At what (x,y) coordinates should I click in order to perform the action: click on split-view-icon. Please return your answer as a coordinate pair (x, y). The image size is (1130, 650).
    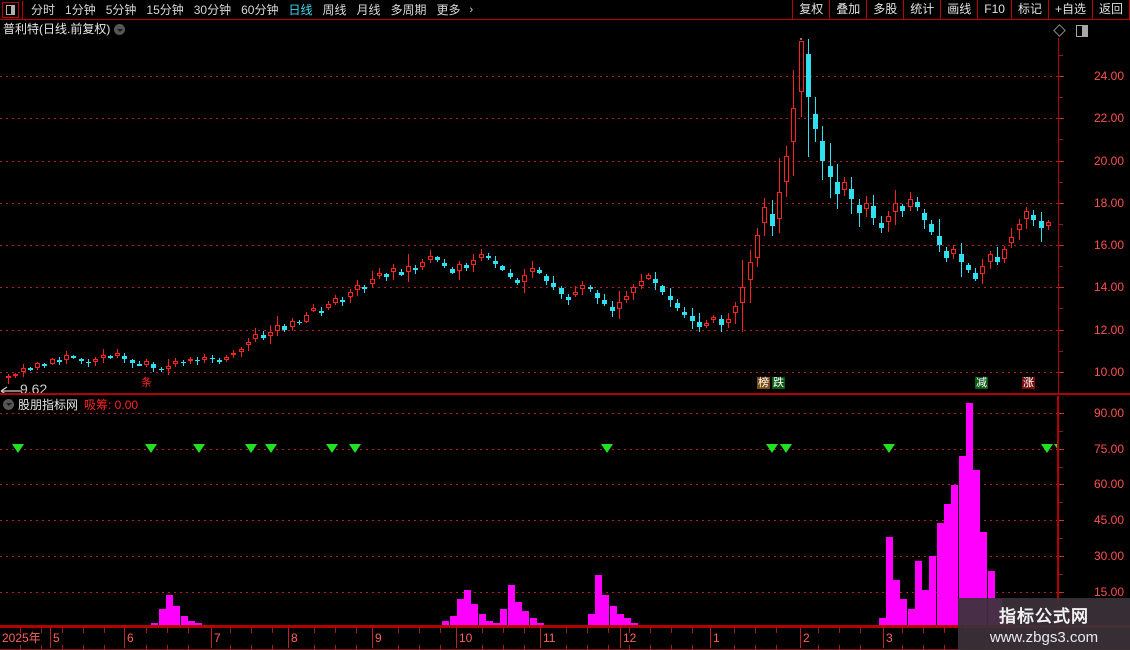
    Looking at the image, I should click on (1082, 31).